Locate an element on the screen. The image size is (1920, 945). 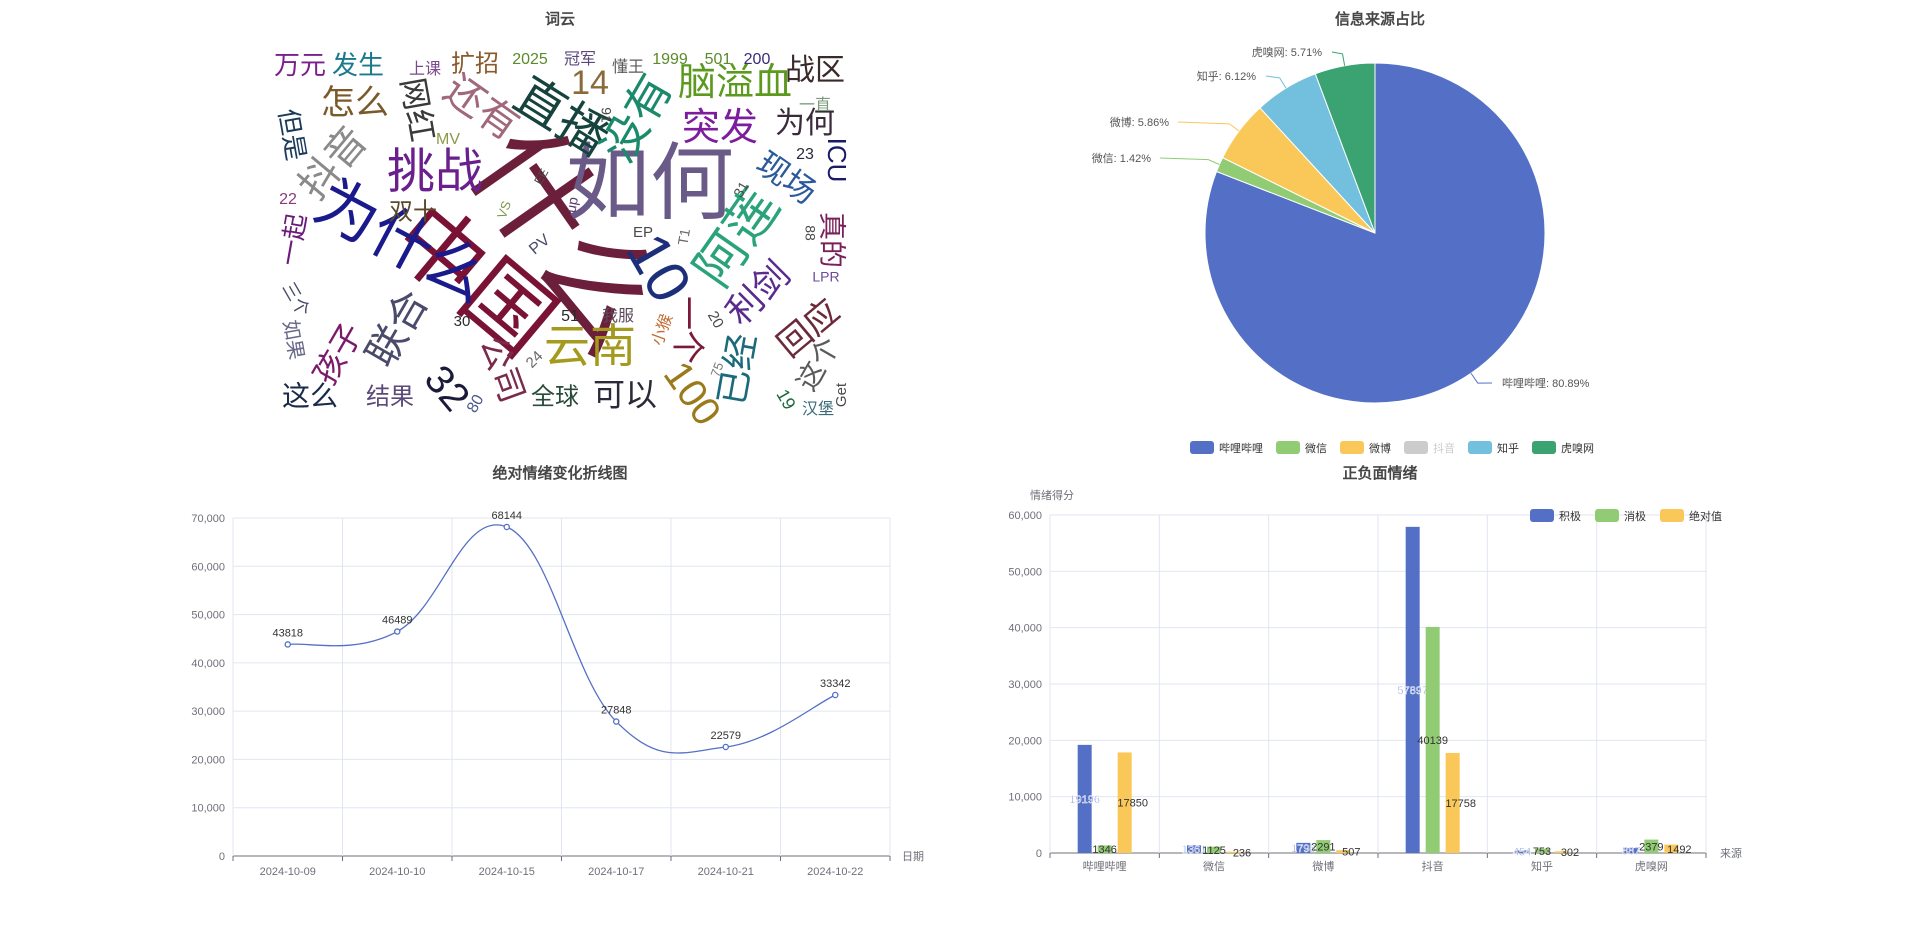
word-cloud-word: 全球 is located at coordinates (555, 396).